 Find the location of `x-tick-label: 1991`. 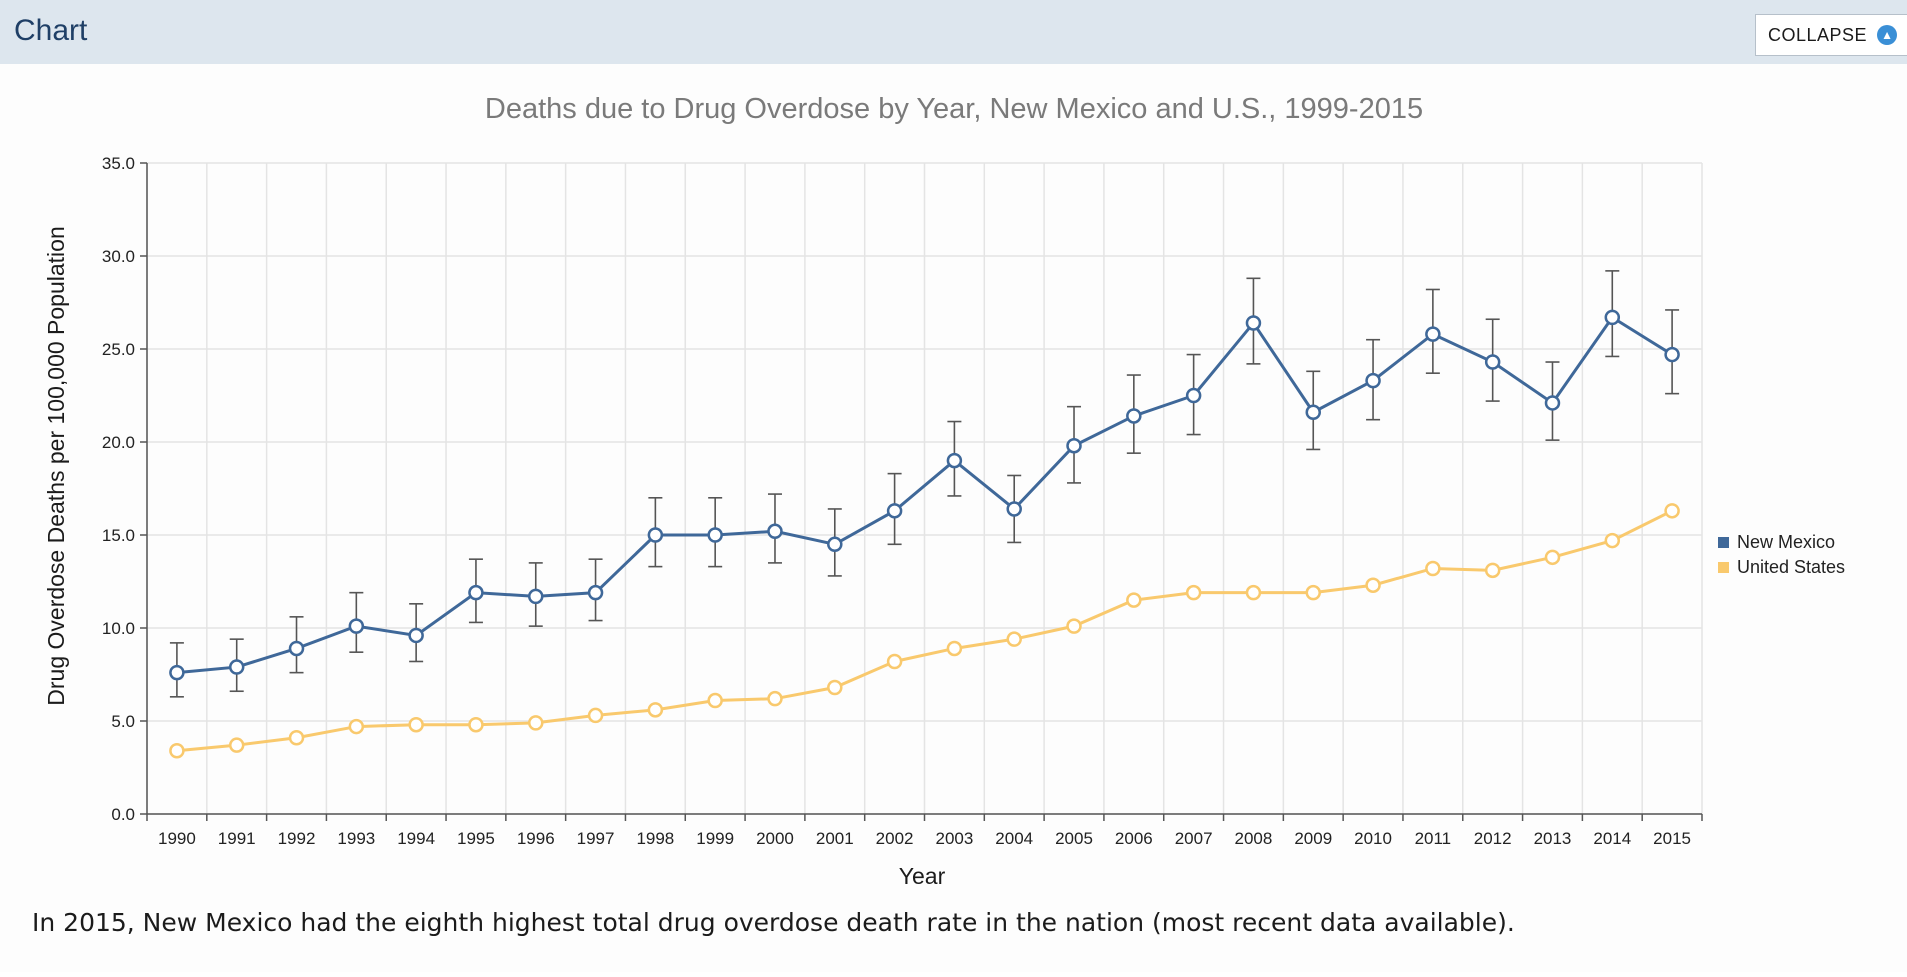

x-tick-label: 1991 is located at coordinates (237, 838).